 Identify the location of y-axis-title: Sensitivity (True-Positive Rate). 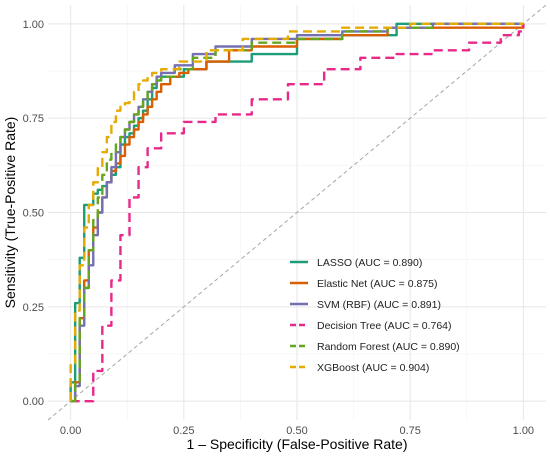
(10, 213).